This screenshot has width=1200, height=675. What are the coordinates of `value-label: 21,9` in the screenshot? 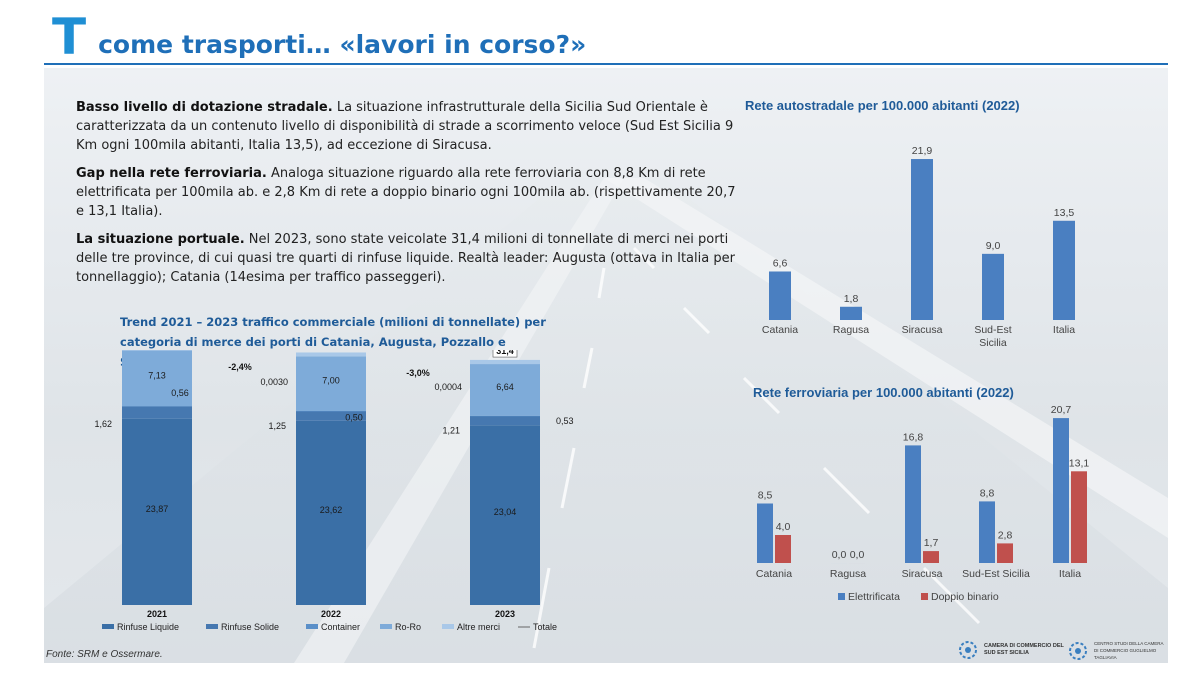 It's located at (922, 151).